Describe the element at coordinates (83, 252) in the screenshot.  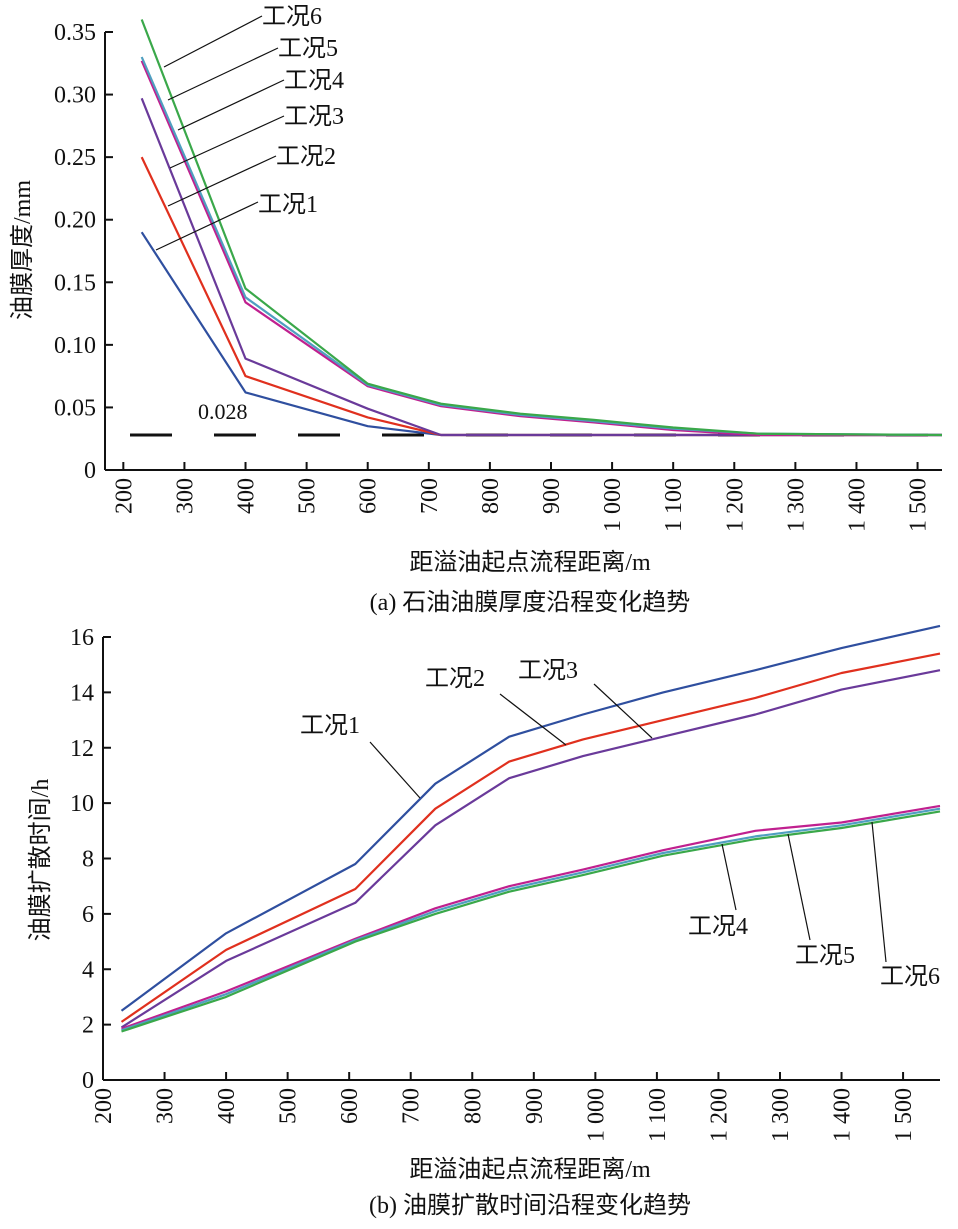
I see `chart-a-y-ticks: 0 0.05 0.10 0.15 0.20 0.25 0.30 0.35` at that location.